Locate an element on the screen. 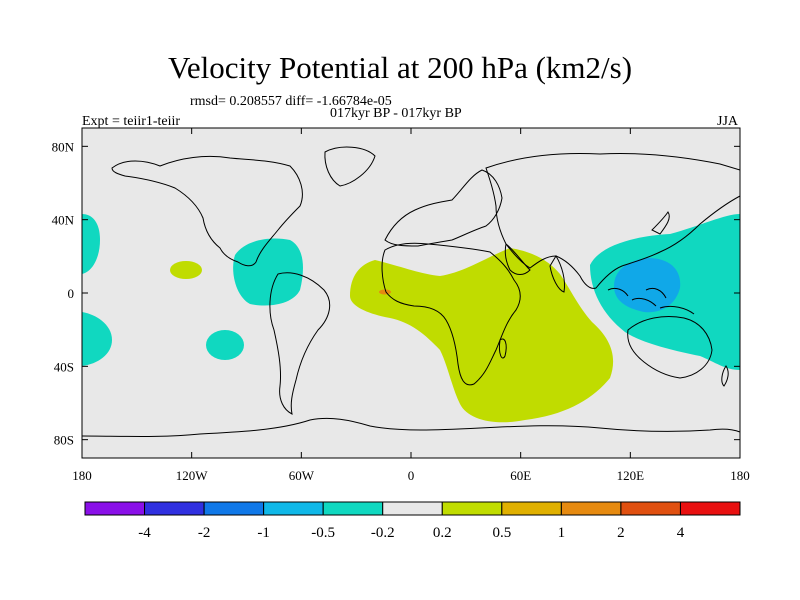  region-dateline-south-negative is located at coordinates (97, 339).